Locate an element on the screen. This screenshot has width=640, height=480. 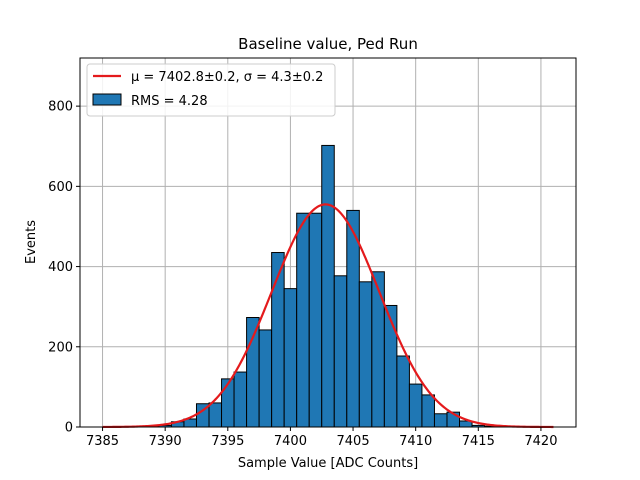
x-axis-label: Sample Value [ADC Counts] is located at coordinates (328, 463).